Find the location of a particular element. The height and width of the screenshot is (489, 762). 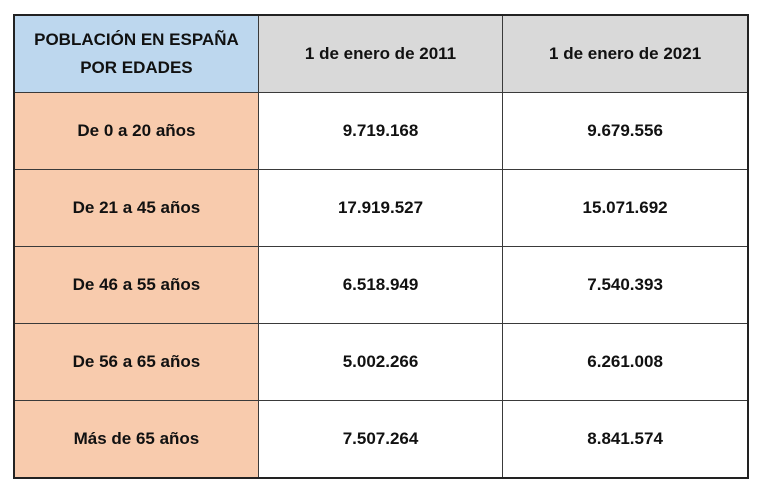

row-label: De 21 a 45 años is located at coordinates (136, 208).